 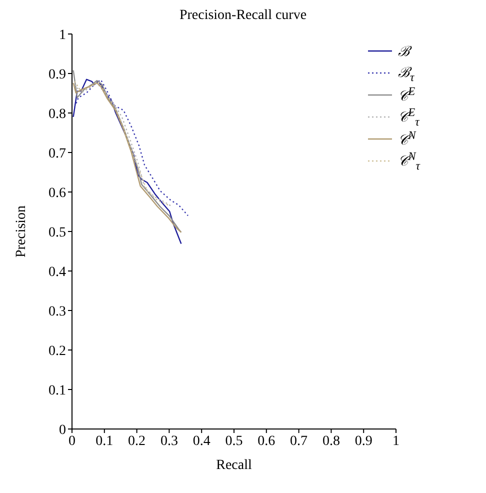 What do you see at coordinates (169, 441) in the screenshot?
I see `x-tick-label: 0.3` at bounding box center [169, 441].